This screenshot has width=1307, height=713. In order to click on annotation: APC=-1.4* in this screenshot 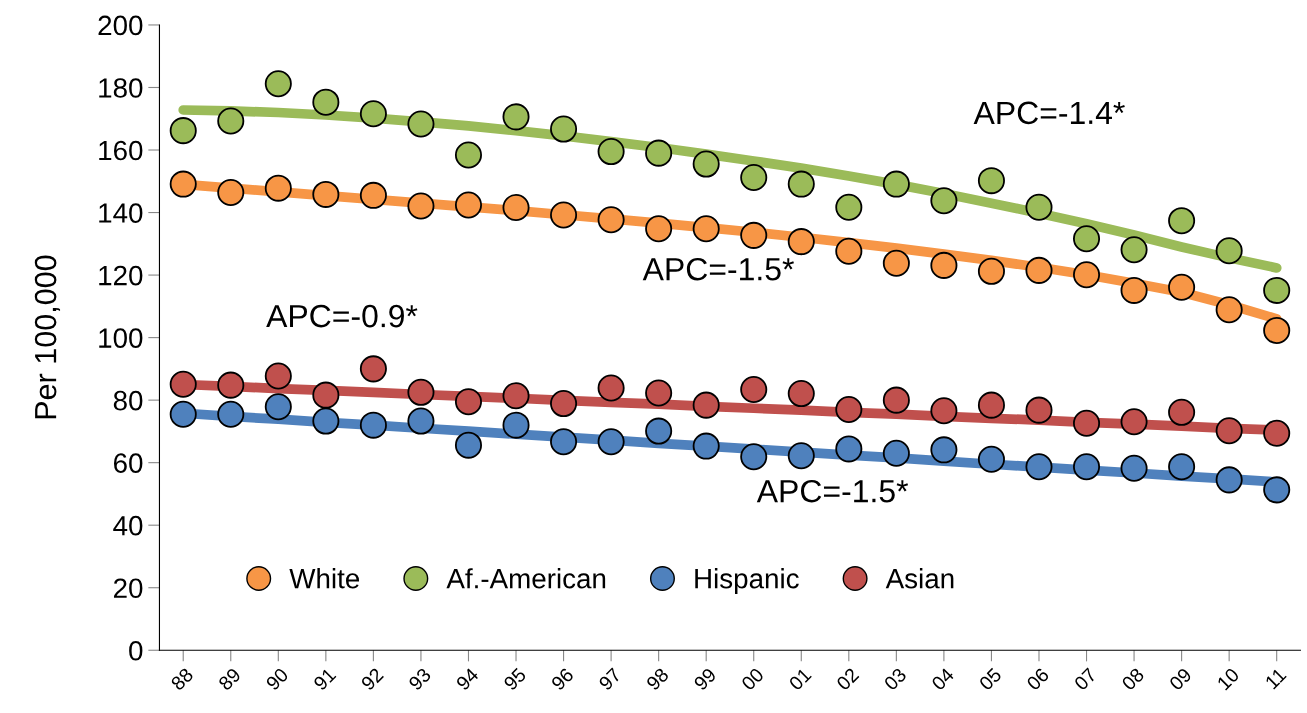, I will do `click(1049, 113)`.